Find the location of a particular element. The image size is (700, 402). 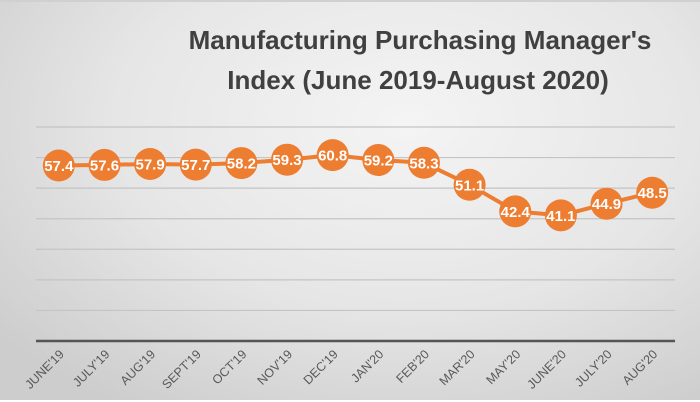

data-label: 58.3 is located at coordinates (423, 163).